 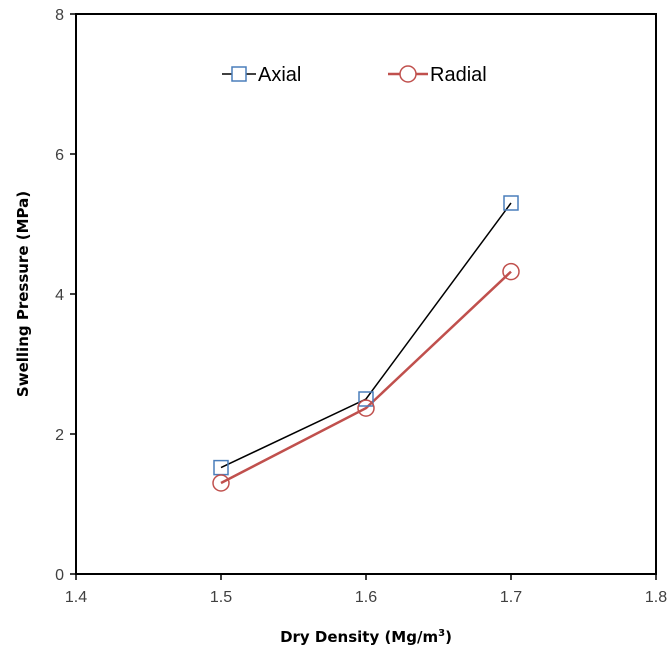 I want to click on y-tick-label: 2, so click(x=59, y=435).